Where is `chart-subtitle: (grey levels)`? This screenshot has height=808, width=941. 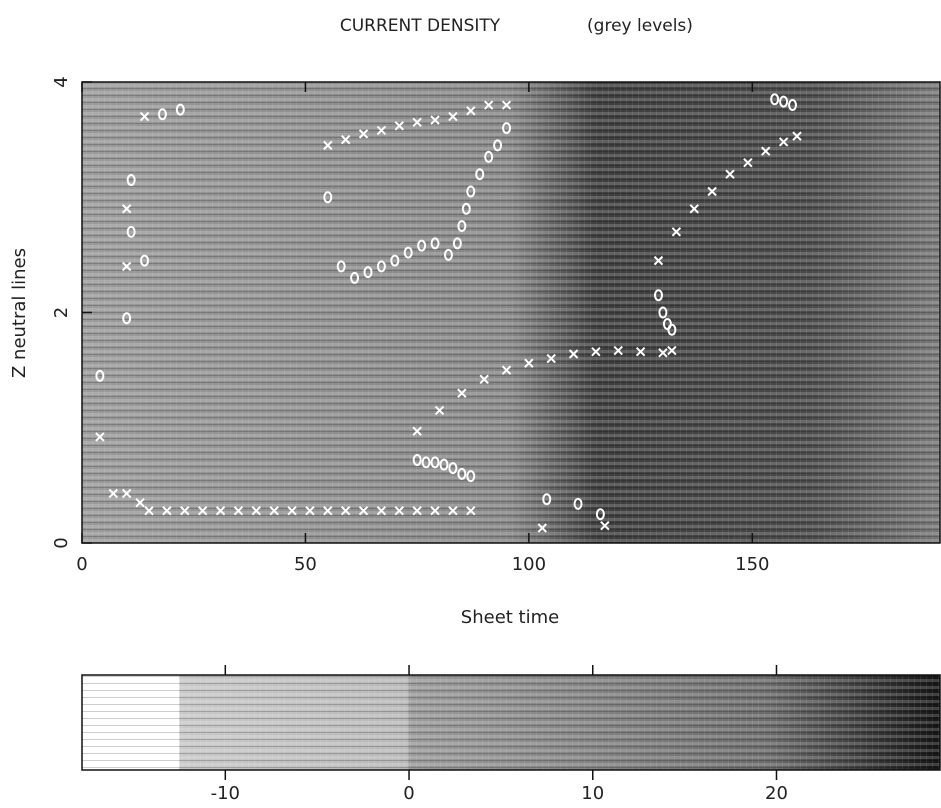 chart-subtitle: (grey levels) is located at coordinates (640, 26).